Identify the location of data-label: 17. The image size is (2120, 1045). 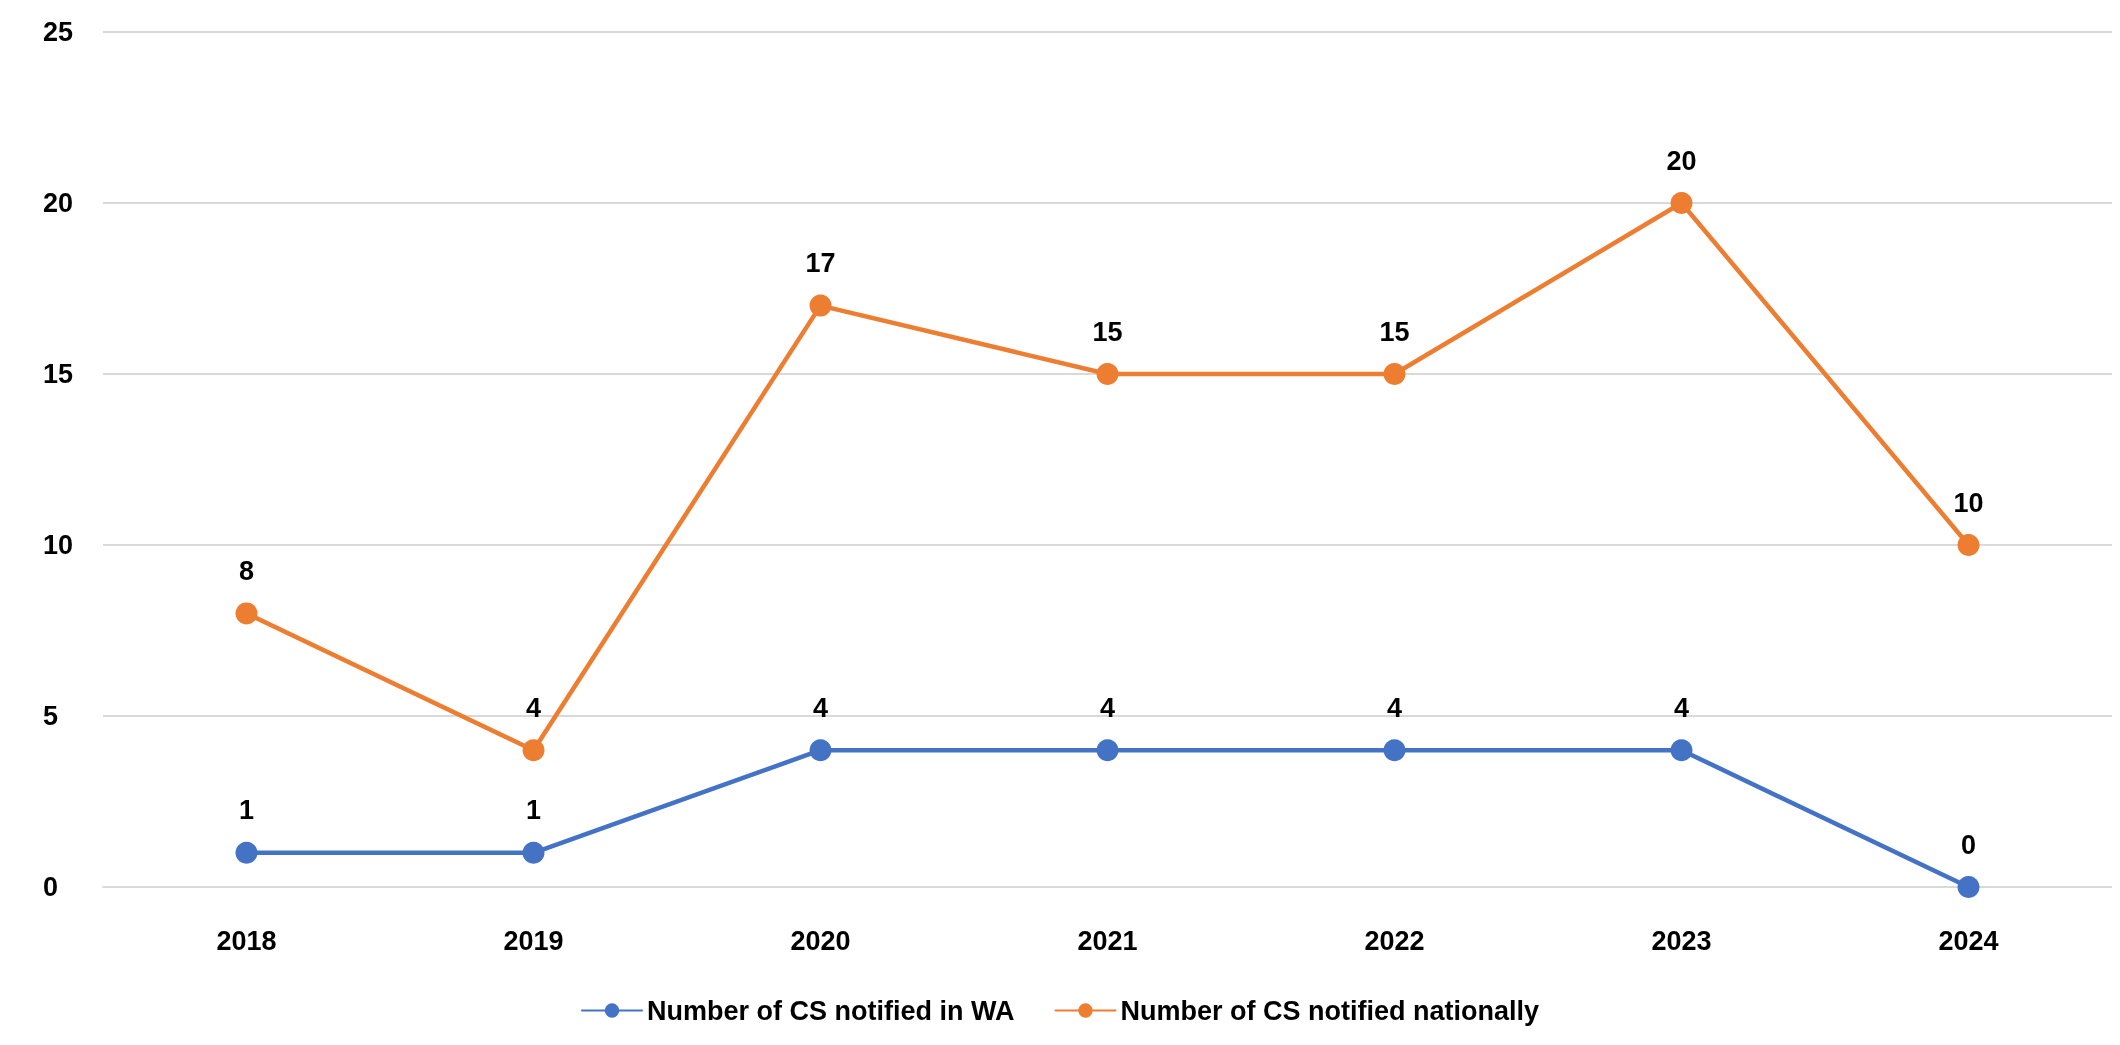
(820, 263).